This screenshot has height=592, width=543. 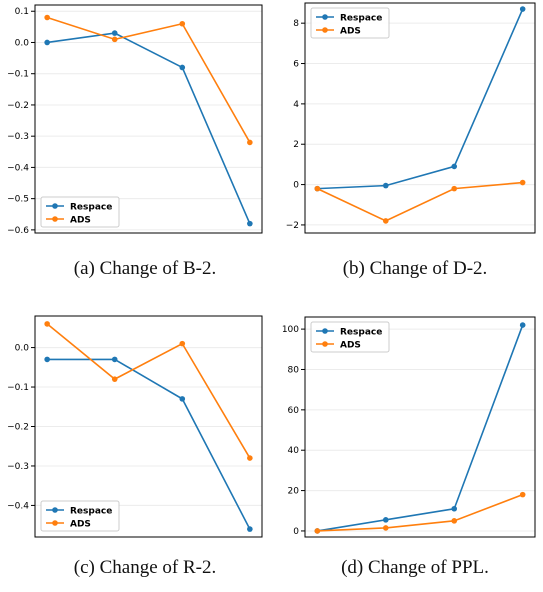 What do you see at coordinates (294, 451) in the screenshot?
I see `y-tick-label: 40` at bounding box center [294, 451].